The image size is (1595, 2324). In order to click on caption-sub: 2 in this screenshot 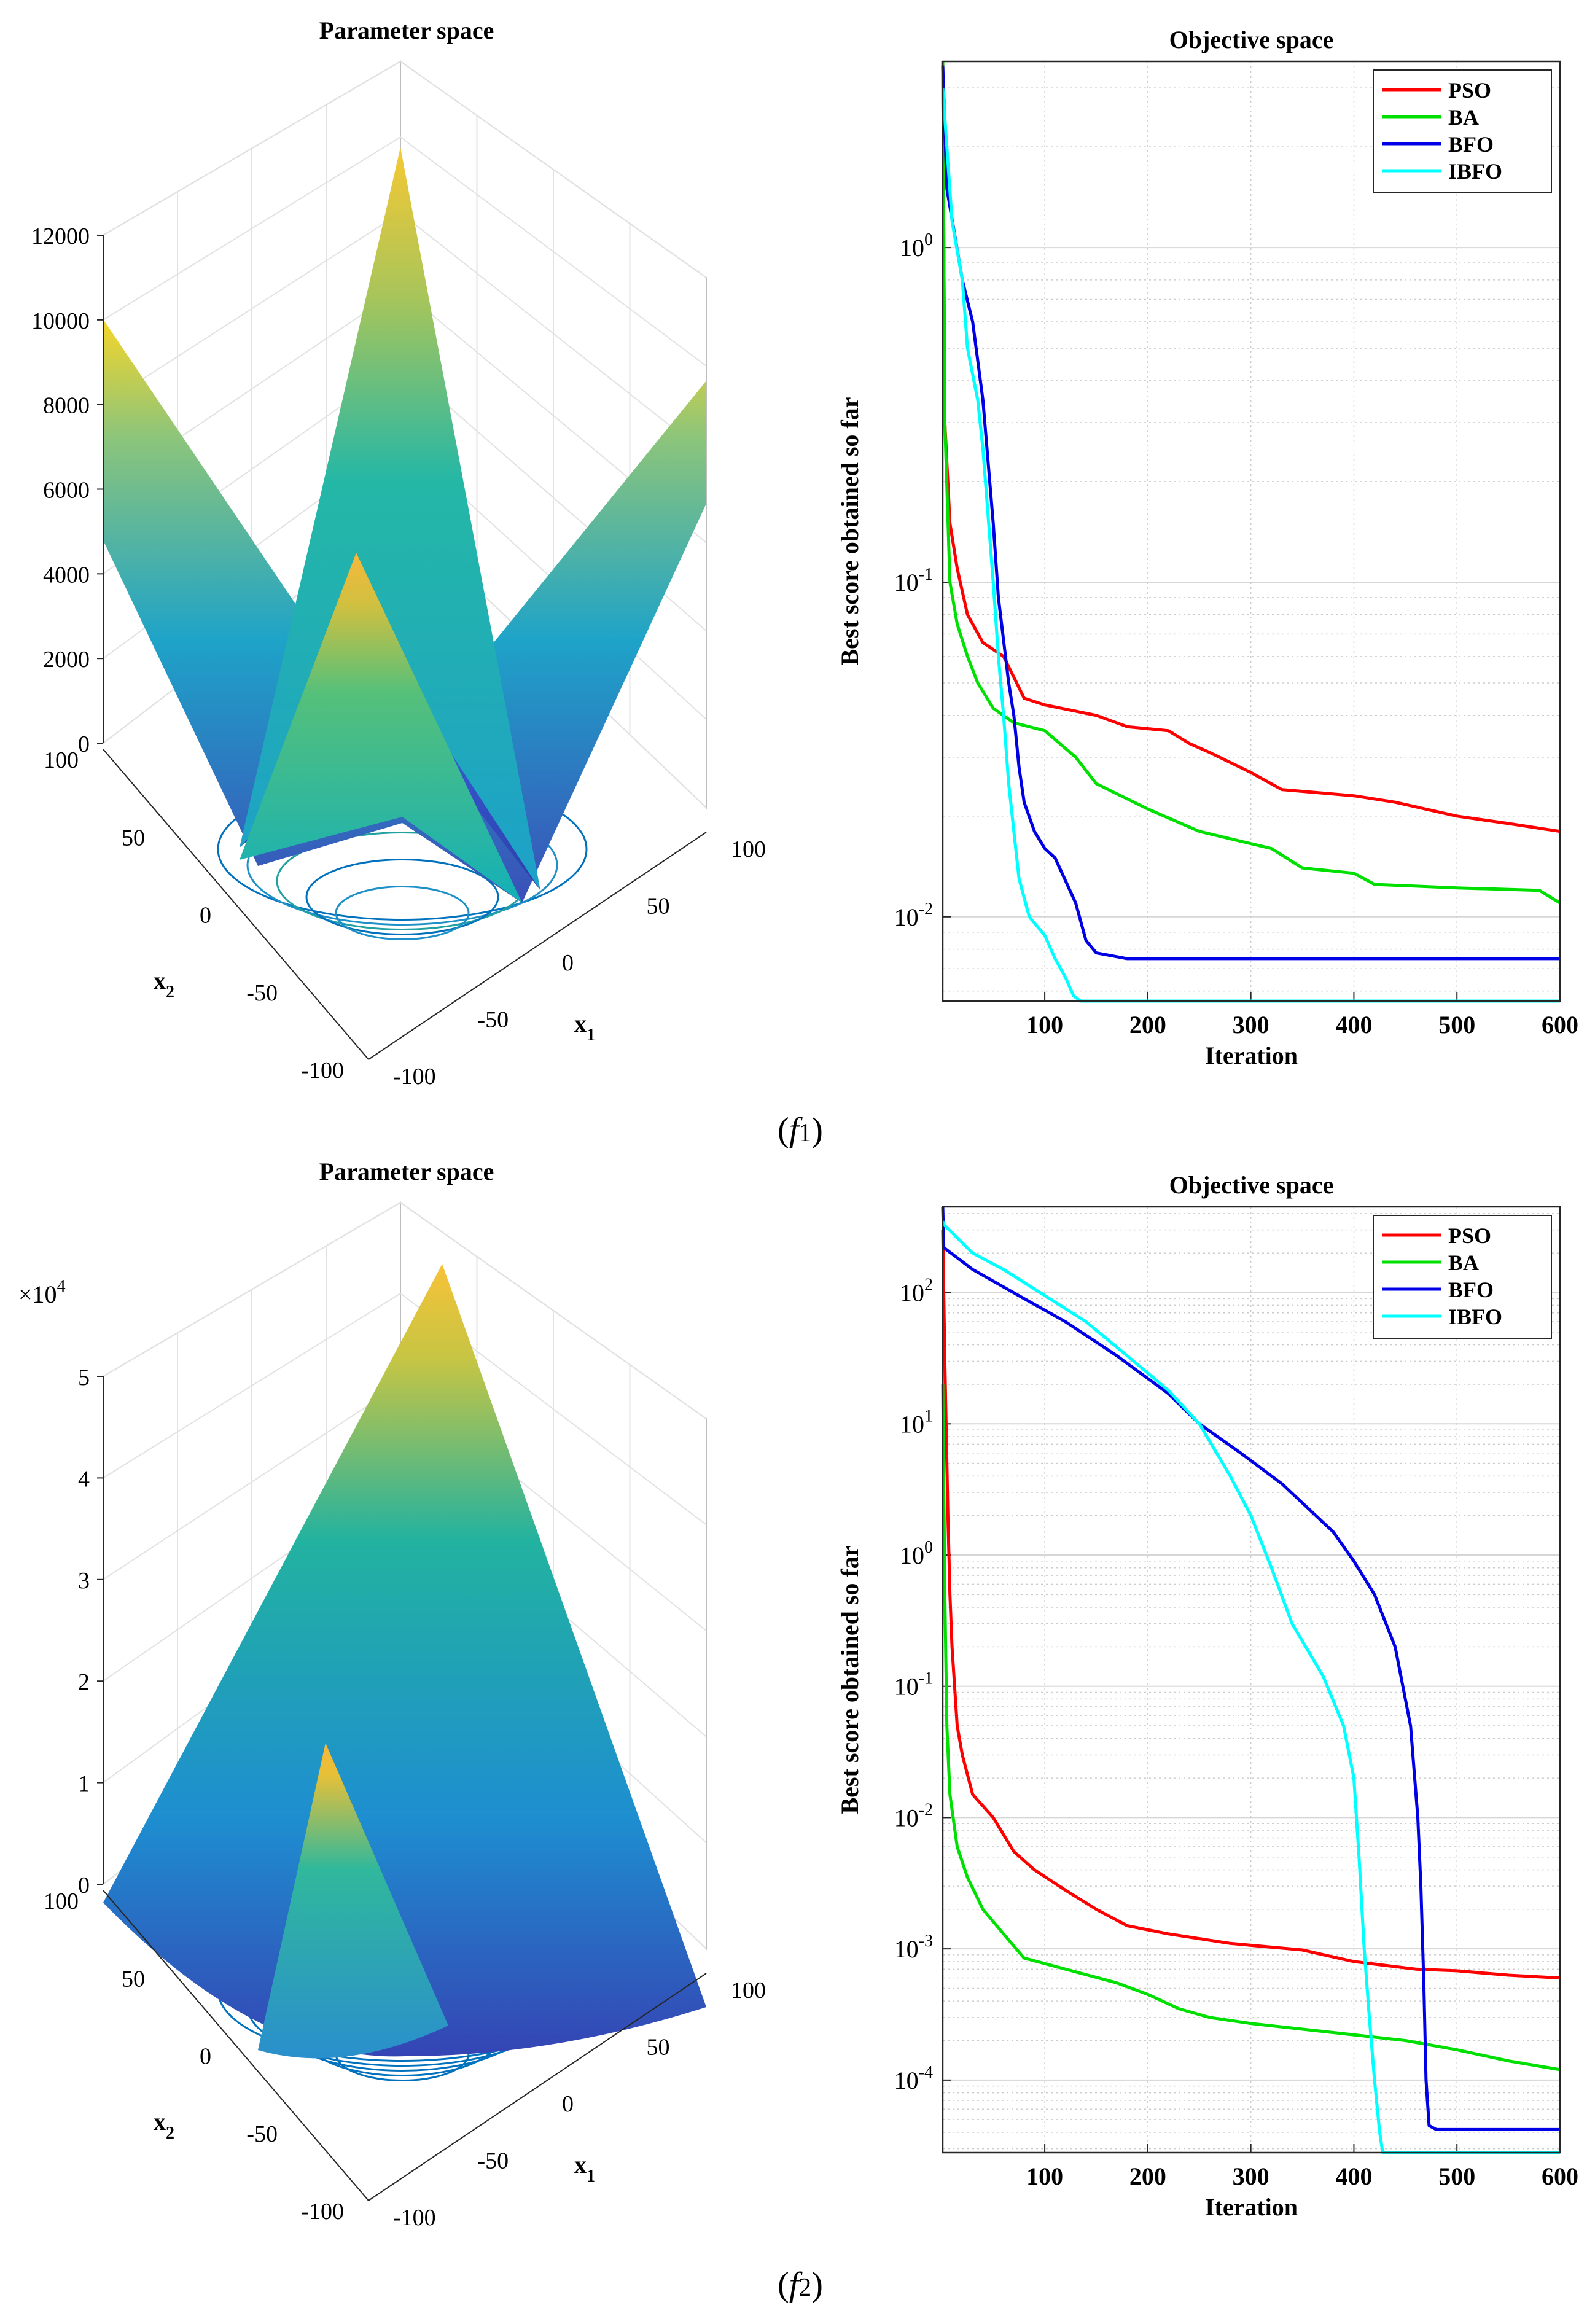, I will do `click(804, 2288)`.